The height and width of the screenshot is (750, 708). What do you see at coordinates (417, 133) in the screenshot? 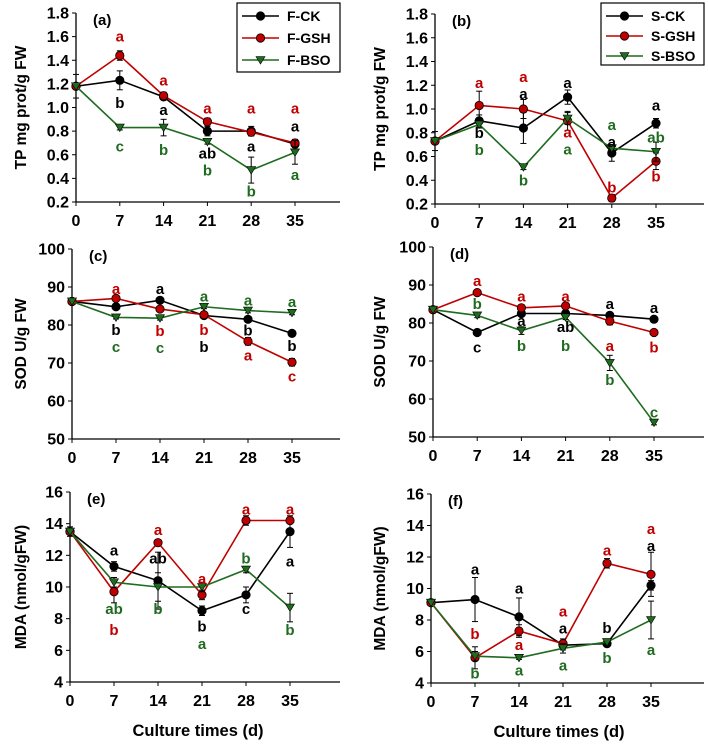
I see `y-tick-label: 0.8` at bounding box center [417, 133].